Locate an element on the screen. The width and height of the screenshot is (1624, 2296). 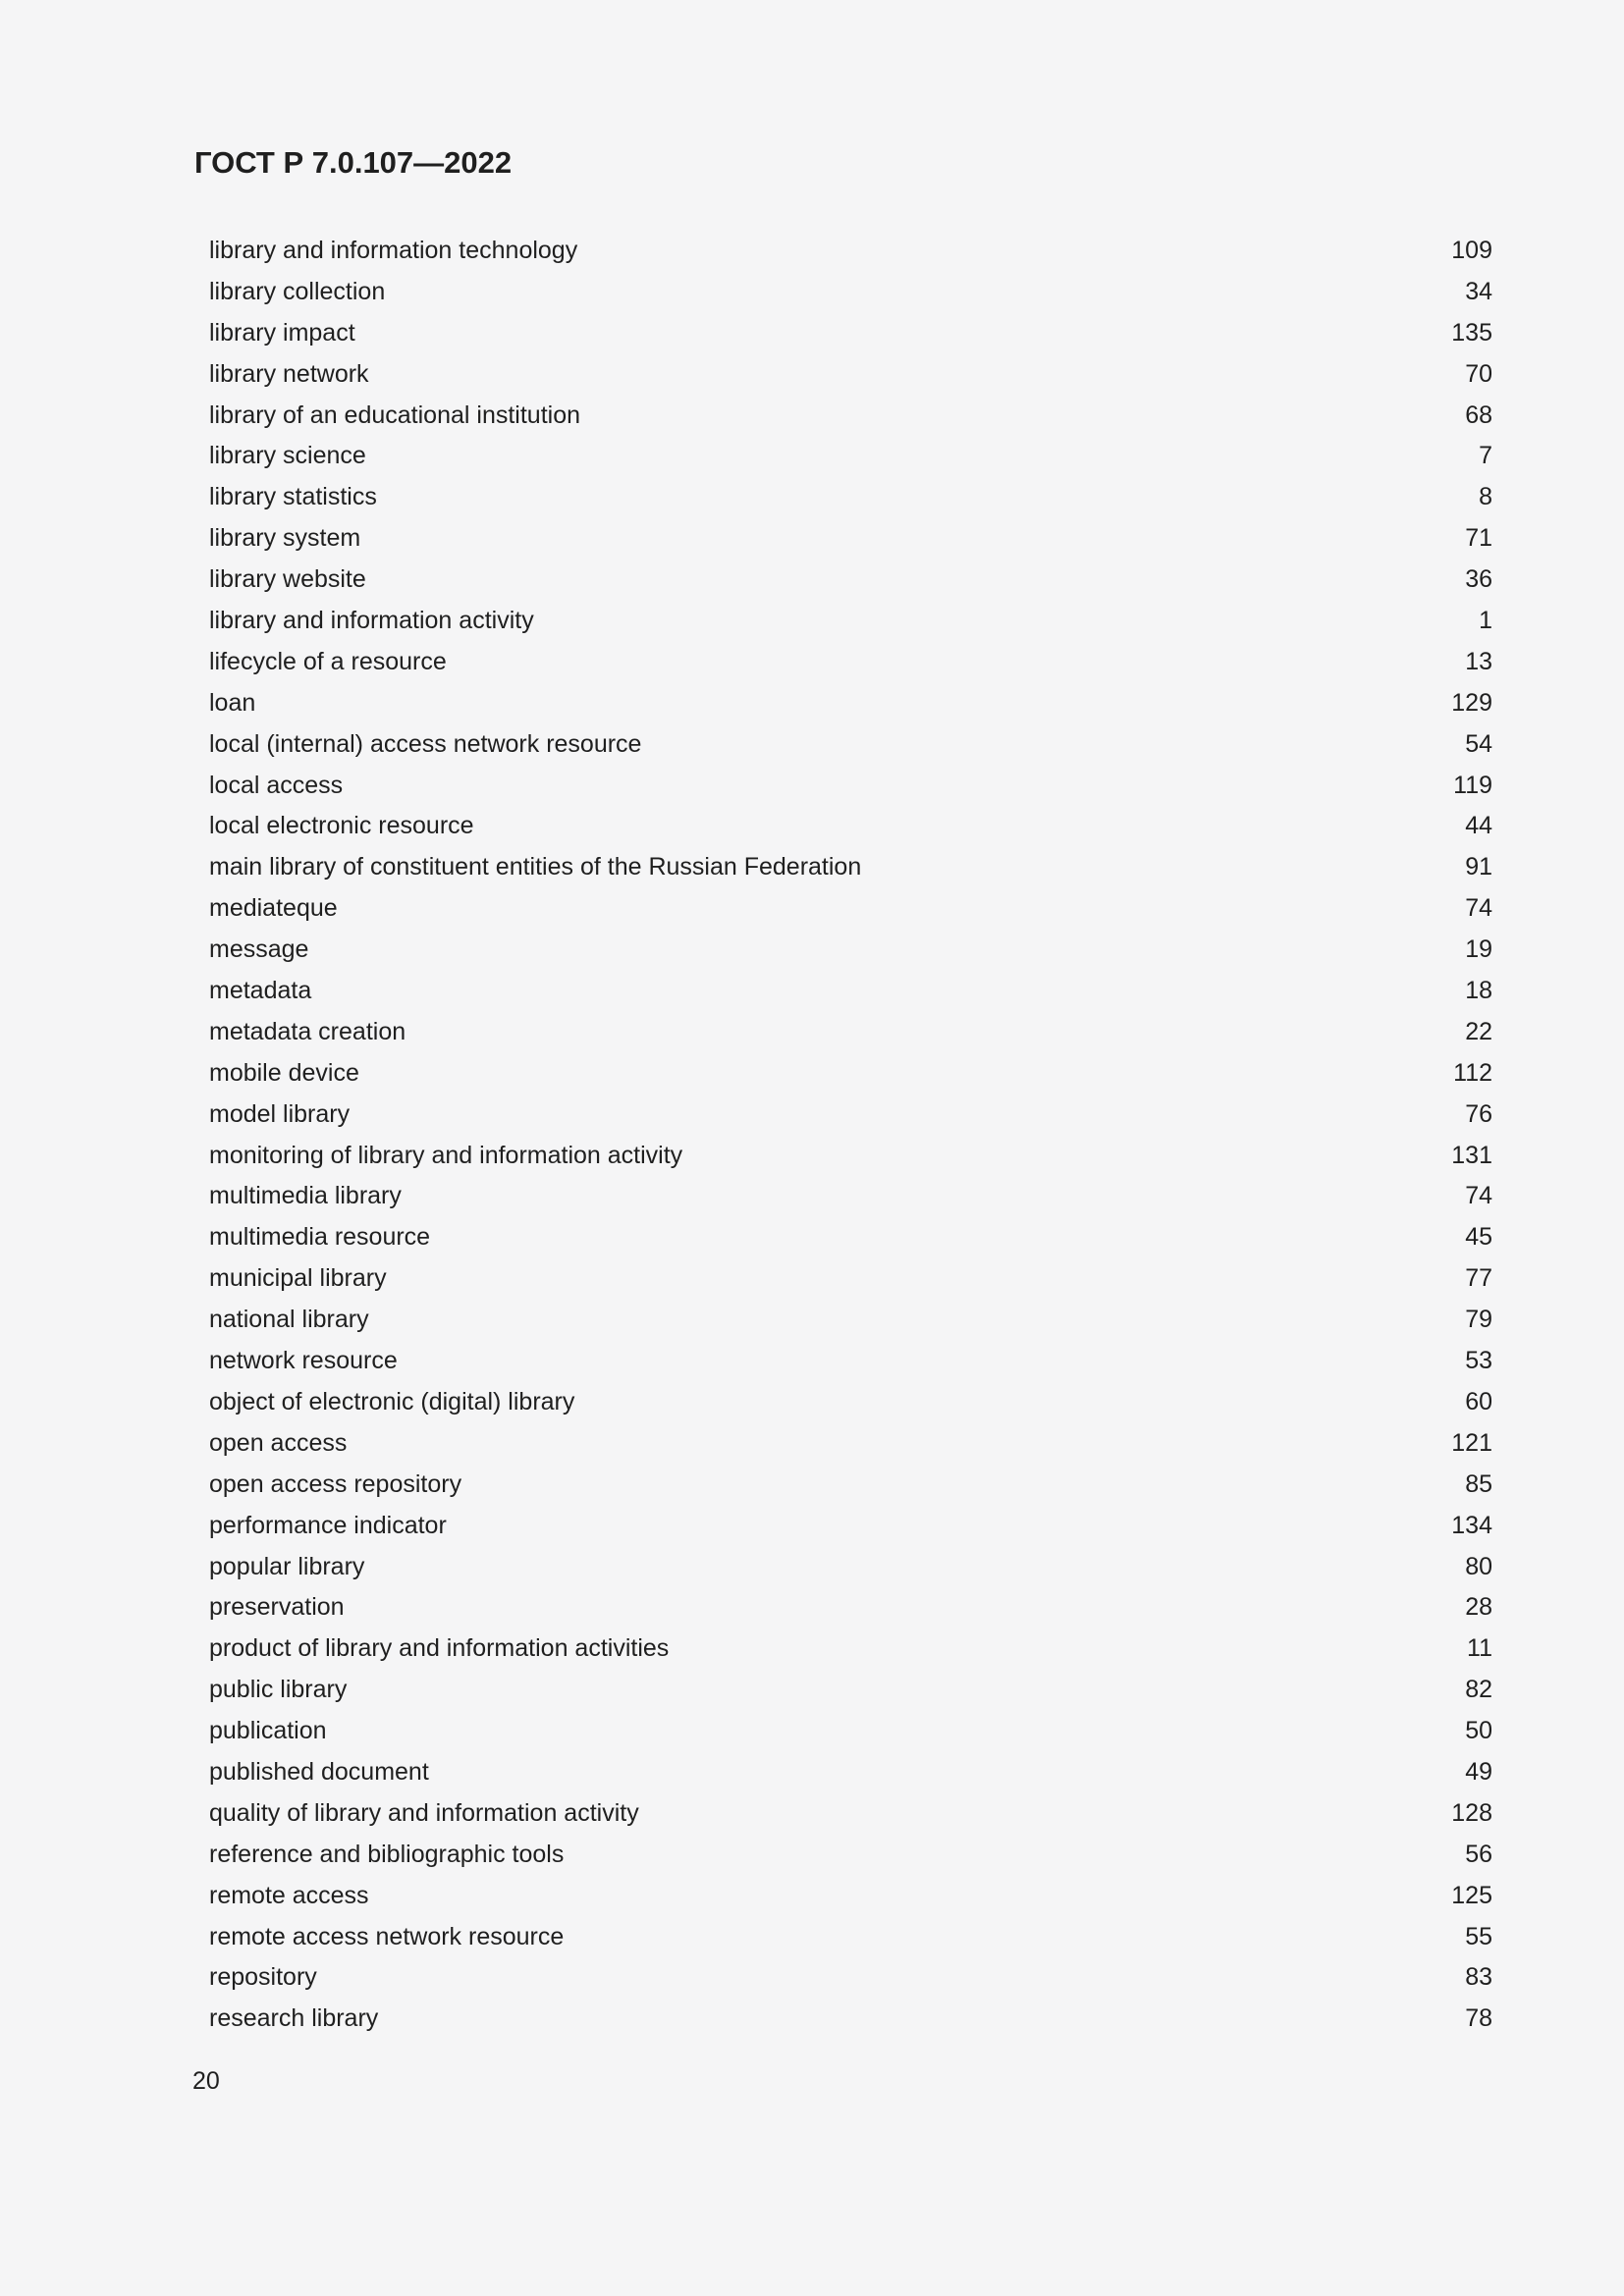
index-entry-row: performance indicator 134 is located at coordinates (850, 1526).